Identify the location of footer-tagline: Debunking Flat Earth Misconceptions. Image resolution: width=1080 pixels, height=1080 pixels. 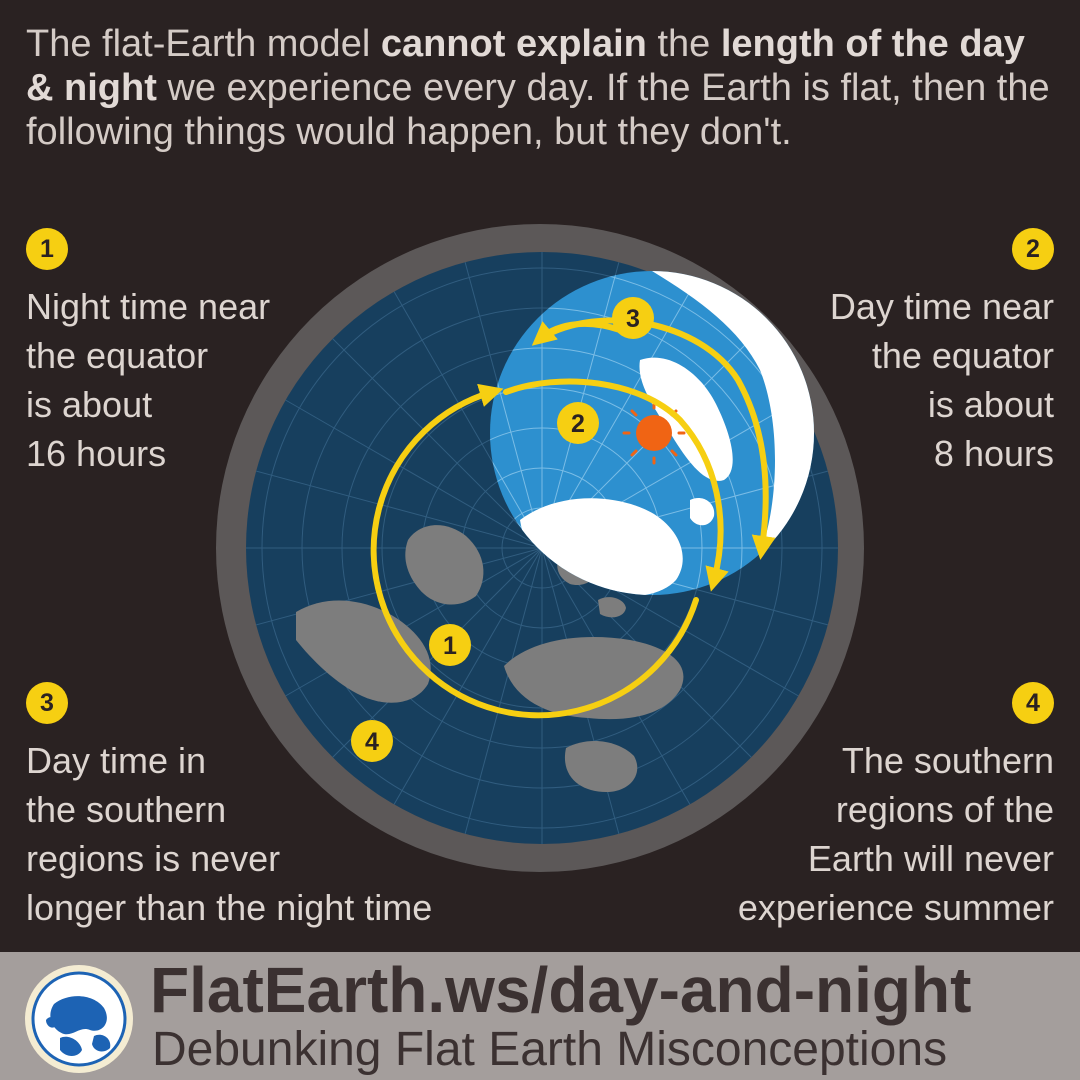
(550, 1049).